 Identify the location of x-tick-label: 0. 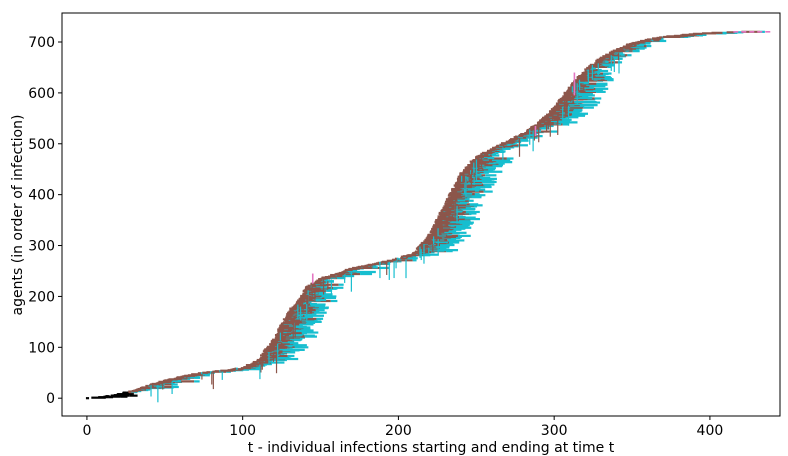
(86, 431).